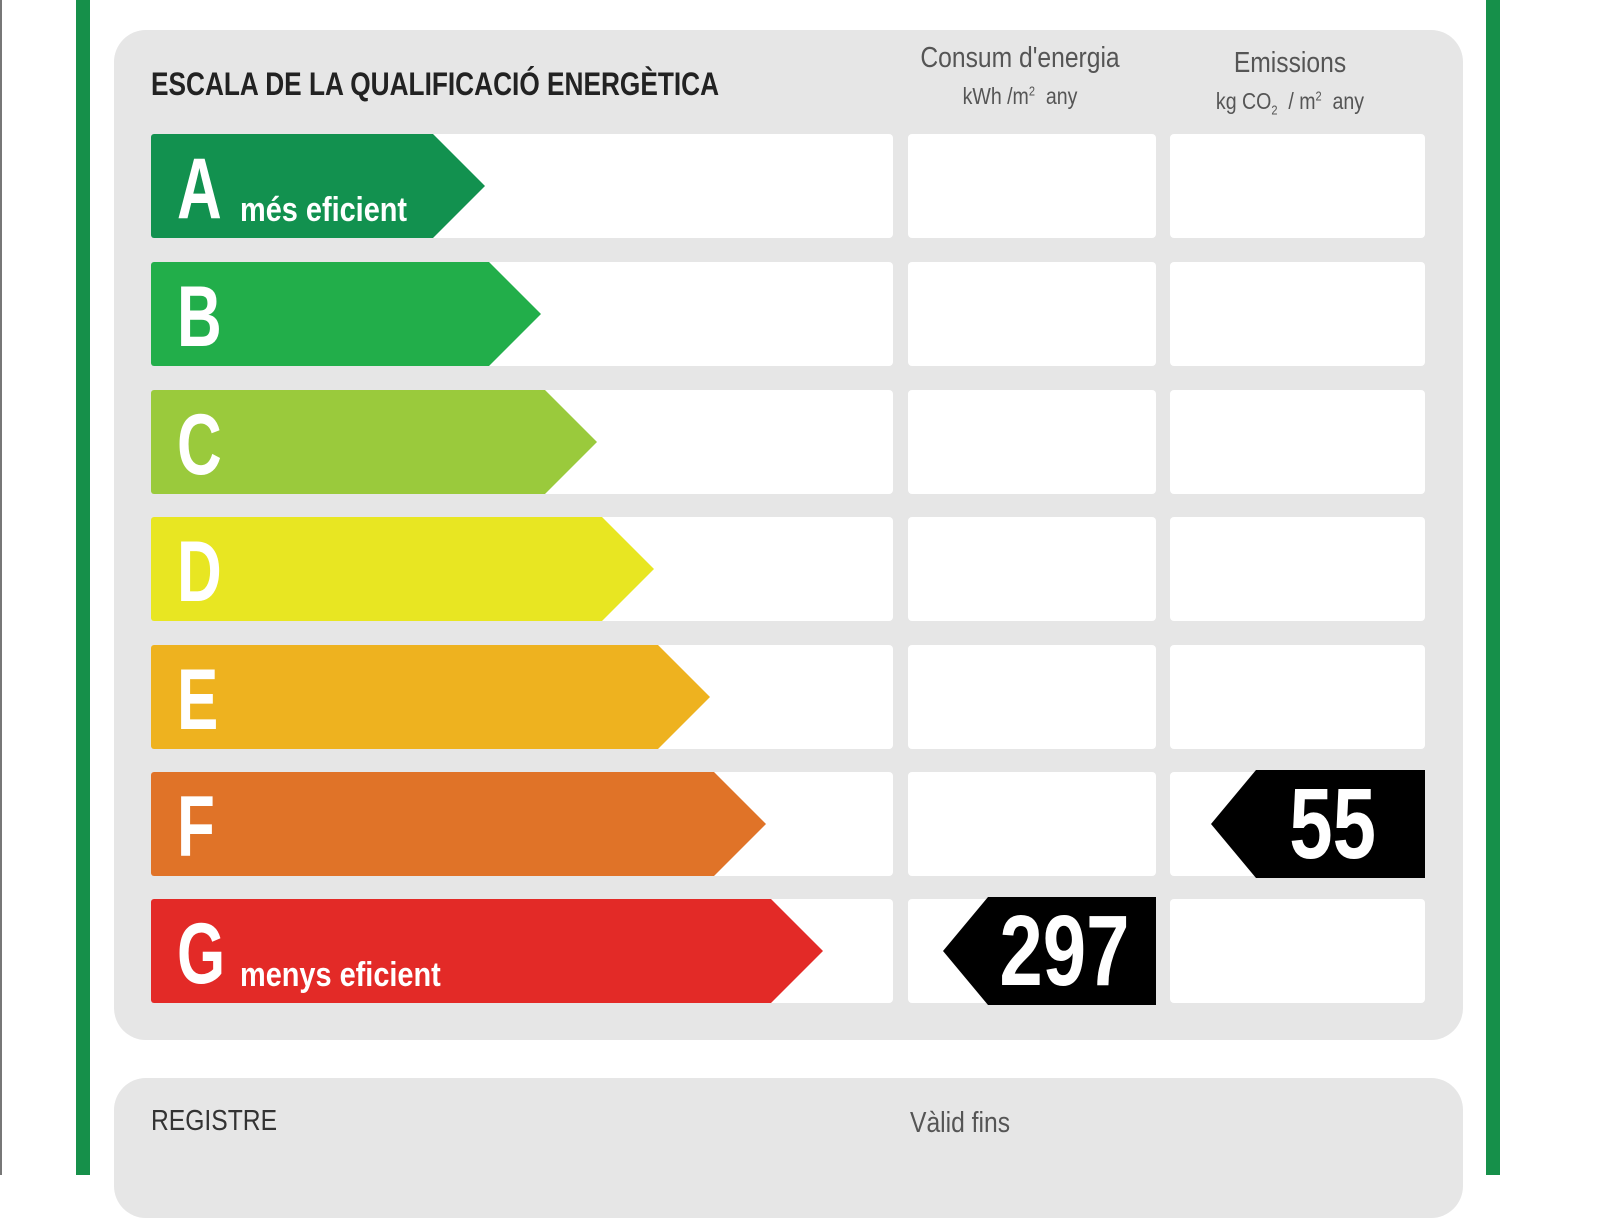 This screenshot has height=1218, width=1600. What do you see at coordinates (1032, 314) in the screenshot?
I see `consumption-cell-b` at bounding box center [1032, 314].